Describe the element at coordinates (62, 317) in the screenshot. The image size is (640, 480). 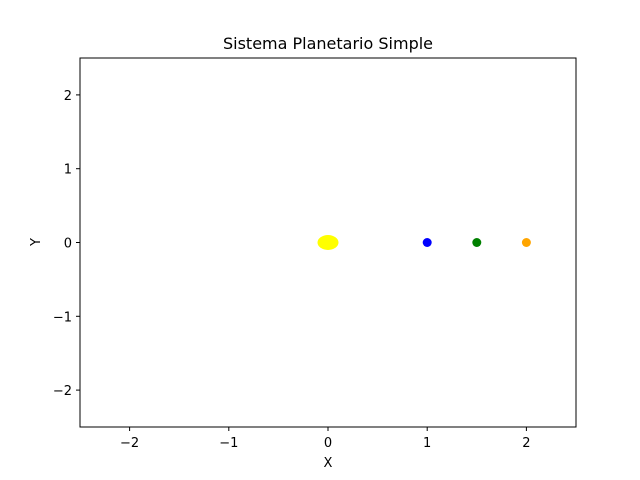
I see `y-tick-label: −1` at that location.